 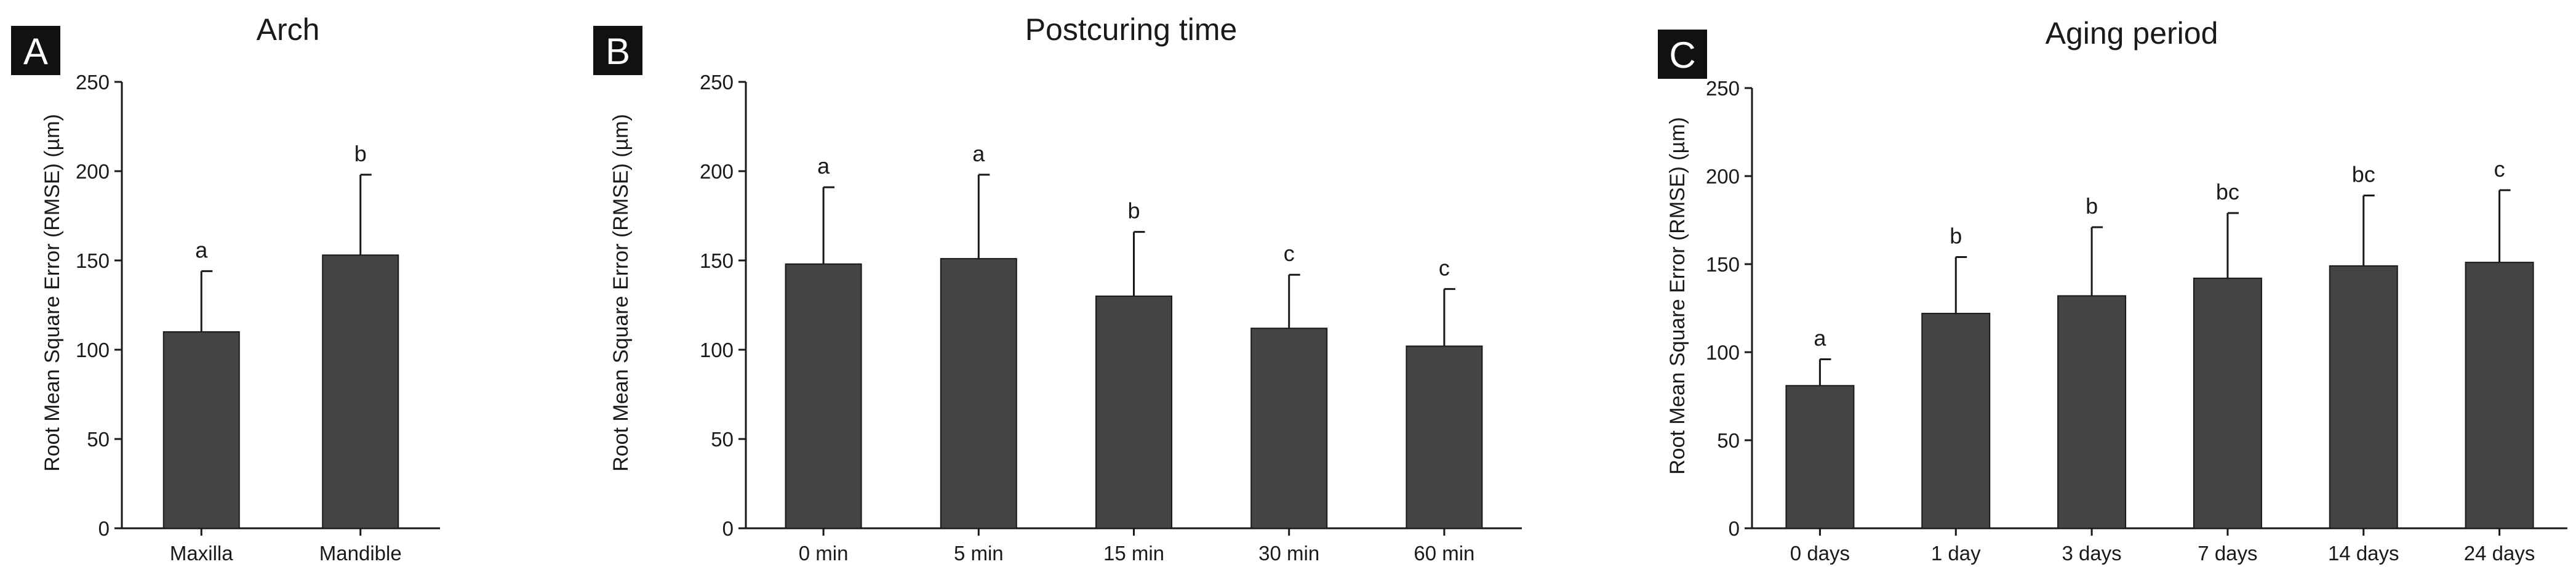 What do you see at coordinates (2091, 553) in the screenshot?
I see `x-tick-label: 3 days` at bounding box center [2091, 553].